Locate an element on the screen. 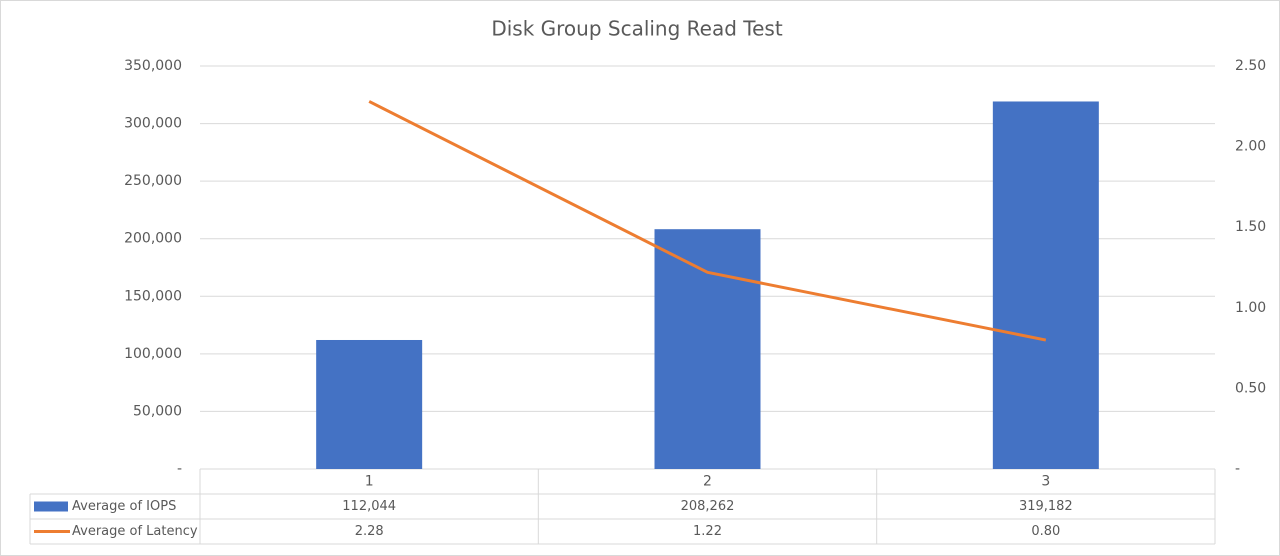  y2-tick-label: 1.50 is located at coordinates (1250, 227).